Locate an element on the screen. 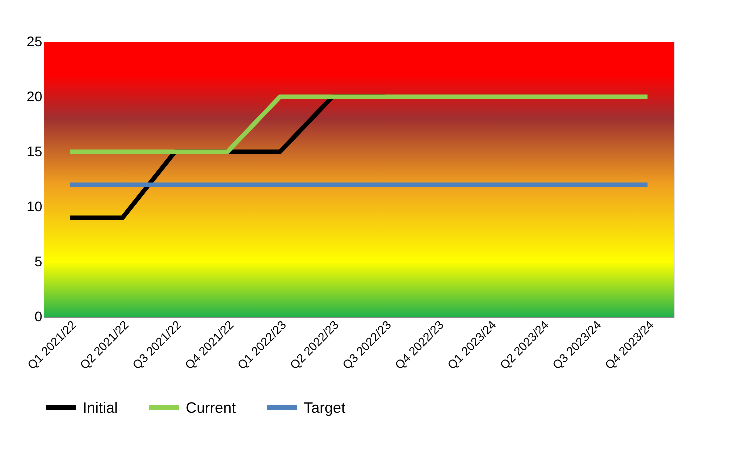  y-tick-label: 15 is located at coordinates (34, 152).